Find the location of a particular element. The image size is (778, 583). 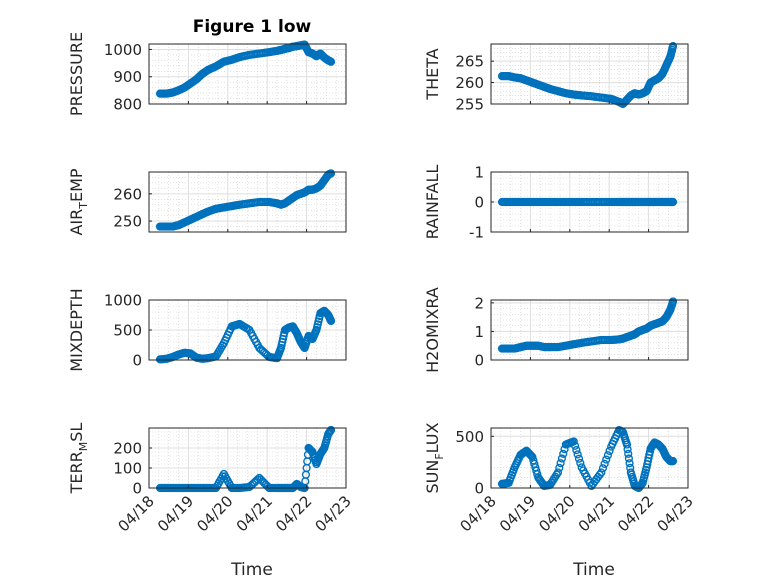

y-tick-label: 200 is located at coordinates (127, 449).